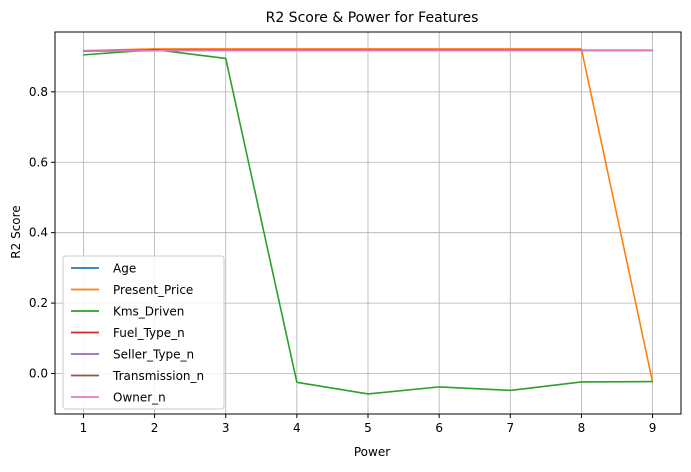 The height and width of the screenshot is (472, 691). What do you see at coordinates (16, 231) in the screenshot?
I see `y-axis-label: R2 Score` at bounding box center [16, 231].